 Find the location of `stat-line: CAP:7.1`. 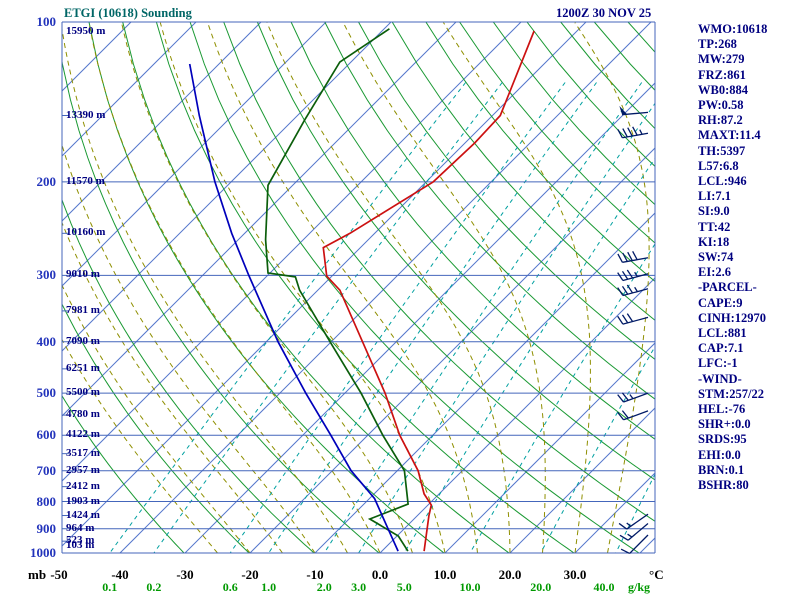

stat-line: CAP:7.1 is located at coordinates (721, 348).